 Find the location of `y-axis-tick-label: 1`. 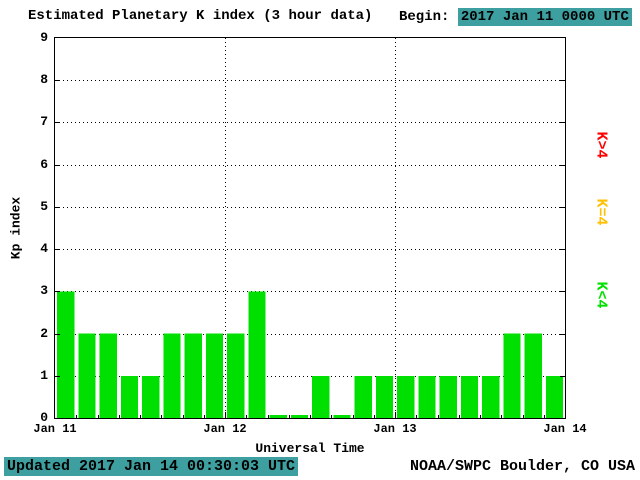

y-axis-tick-label: 1 is located at coordinates (44, 375).